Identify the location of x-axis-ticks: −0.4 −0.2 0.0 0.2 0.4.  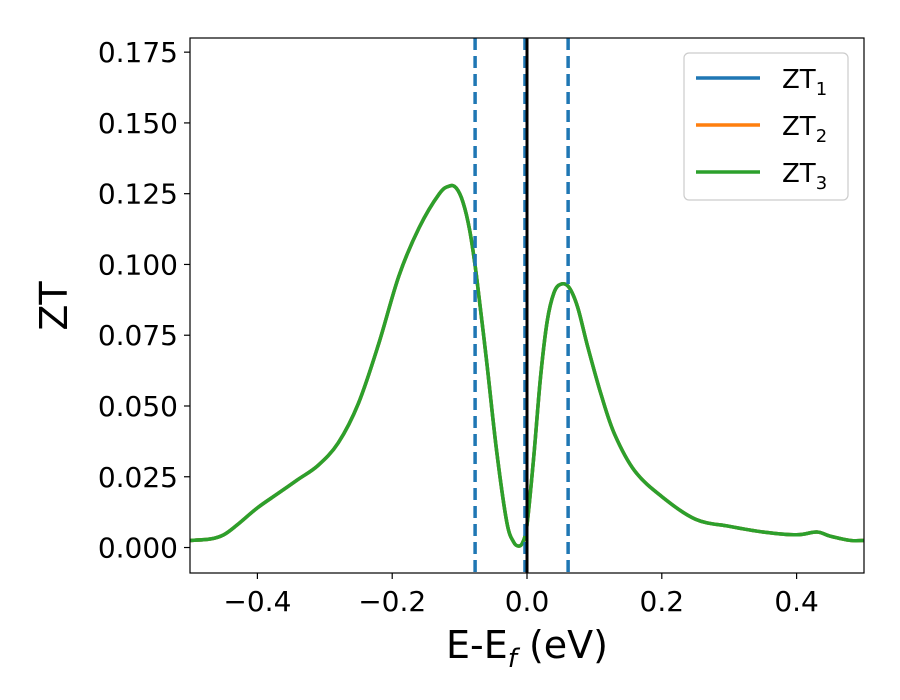
(521, 595).